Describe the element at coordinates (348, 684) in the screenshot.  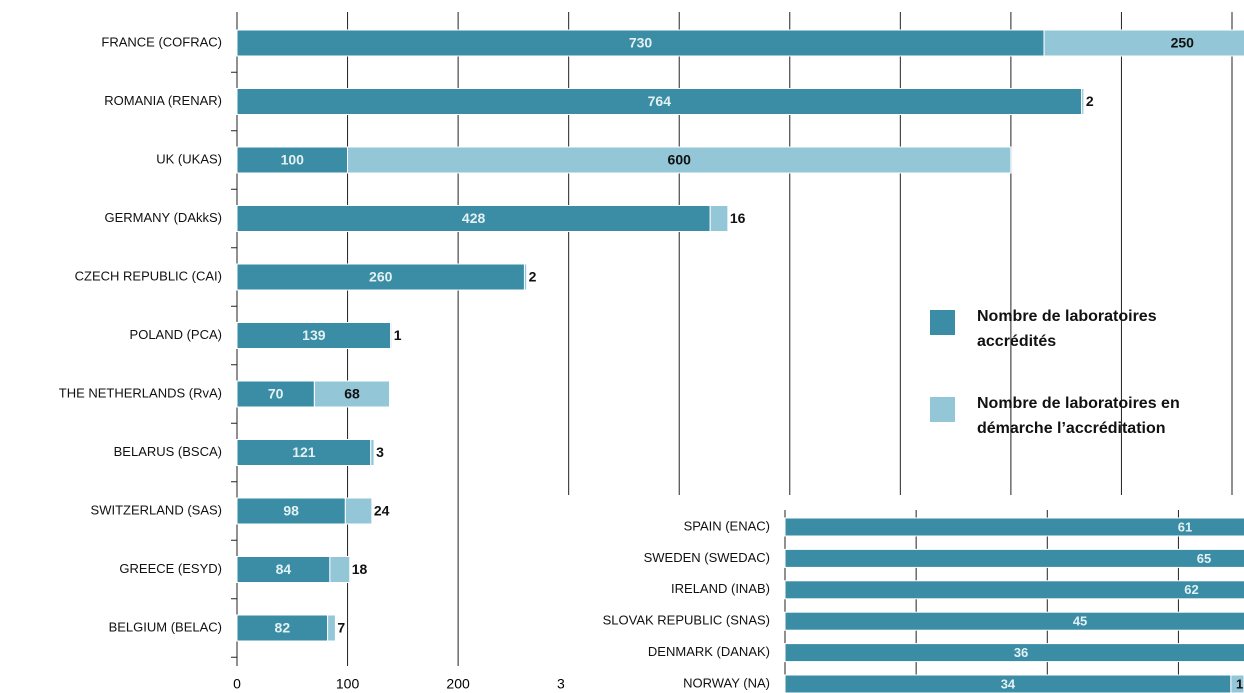
I see `x-tick-label: 100` at that location.